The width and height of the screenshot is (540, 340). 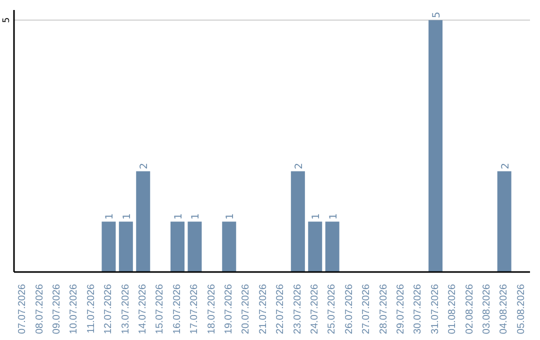 What do you see at coordinates (315, 309) in the screenshot?
I see `x-tick-label: 24.07.2026` at bounding box center [315, 309].